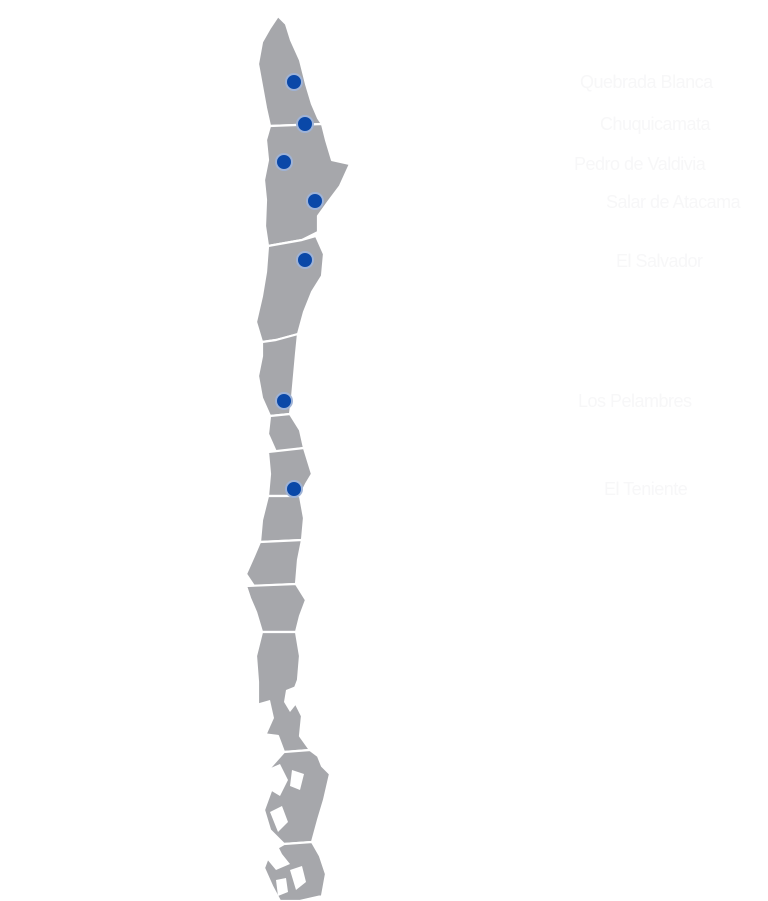 The height and width of the screenshot is (901, 768). I want to click on site-label-chuquicamata: Chuquicamata, so click(655, 124).